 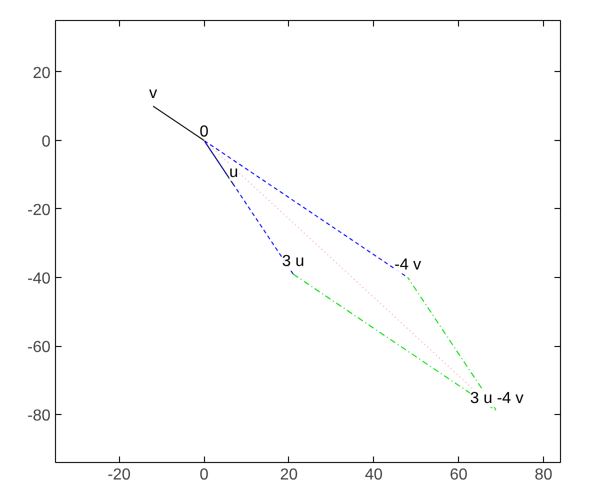 I want to click on y-tick-label: 20, so click(x=41, y=73).